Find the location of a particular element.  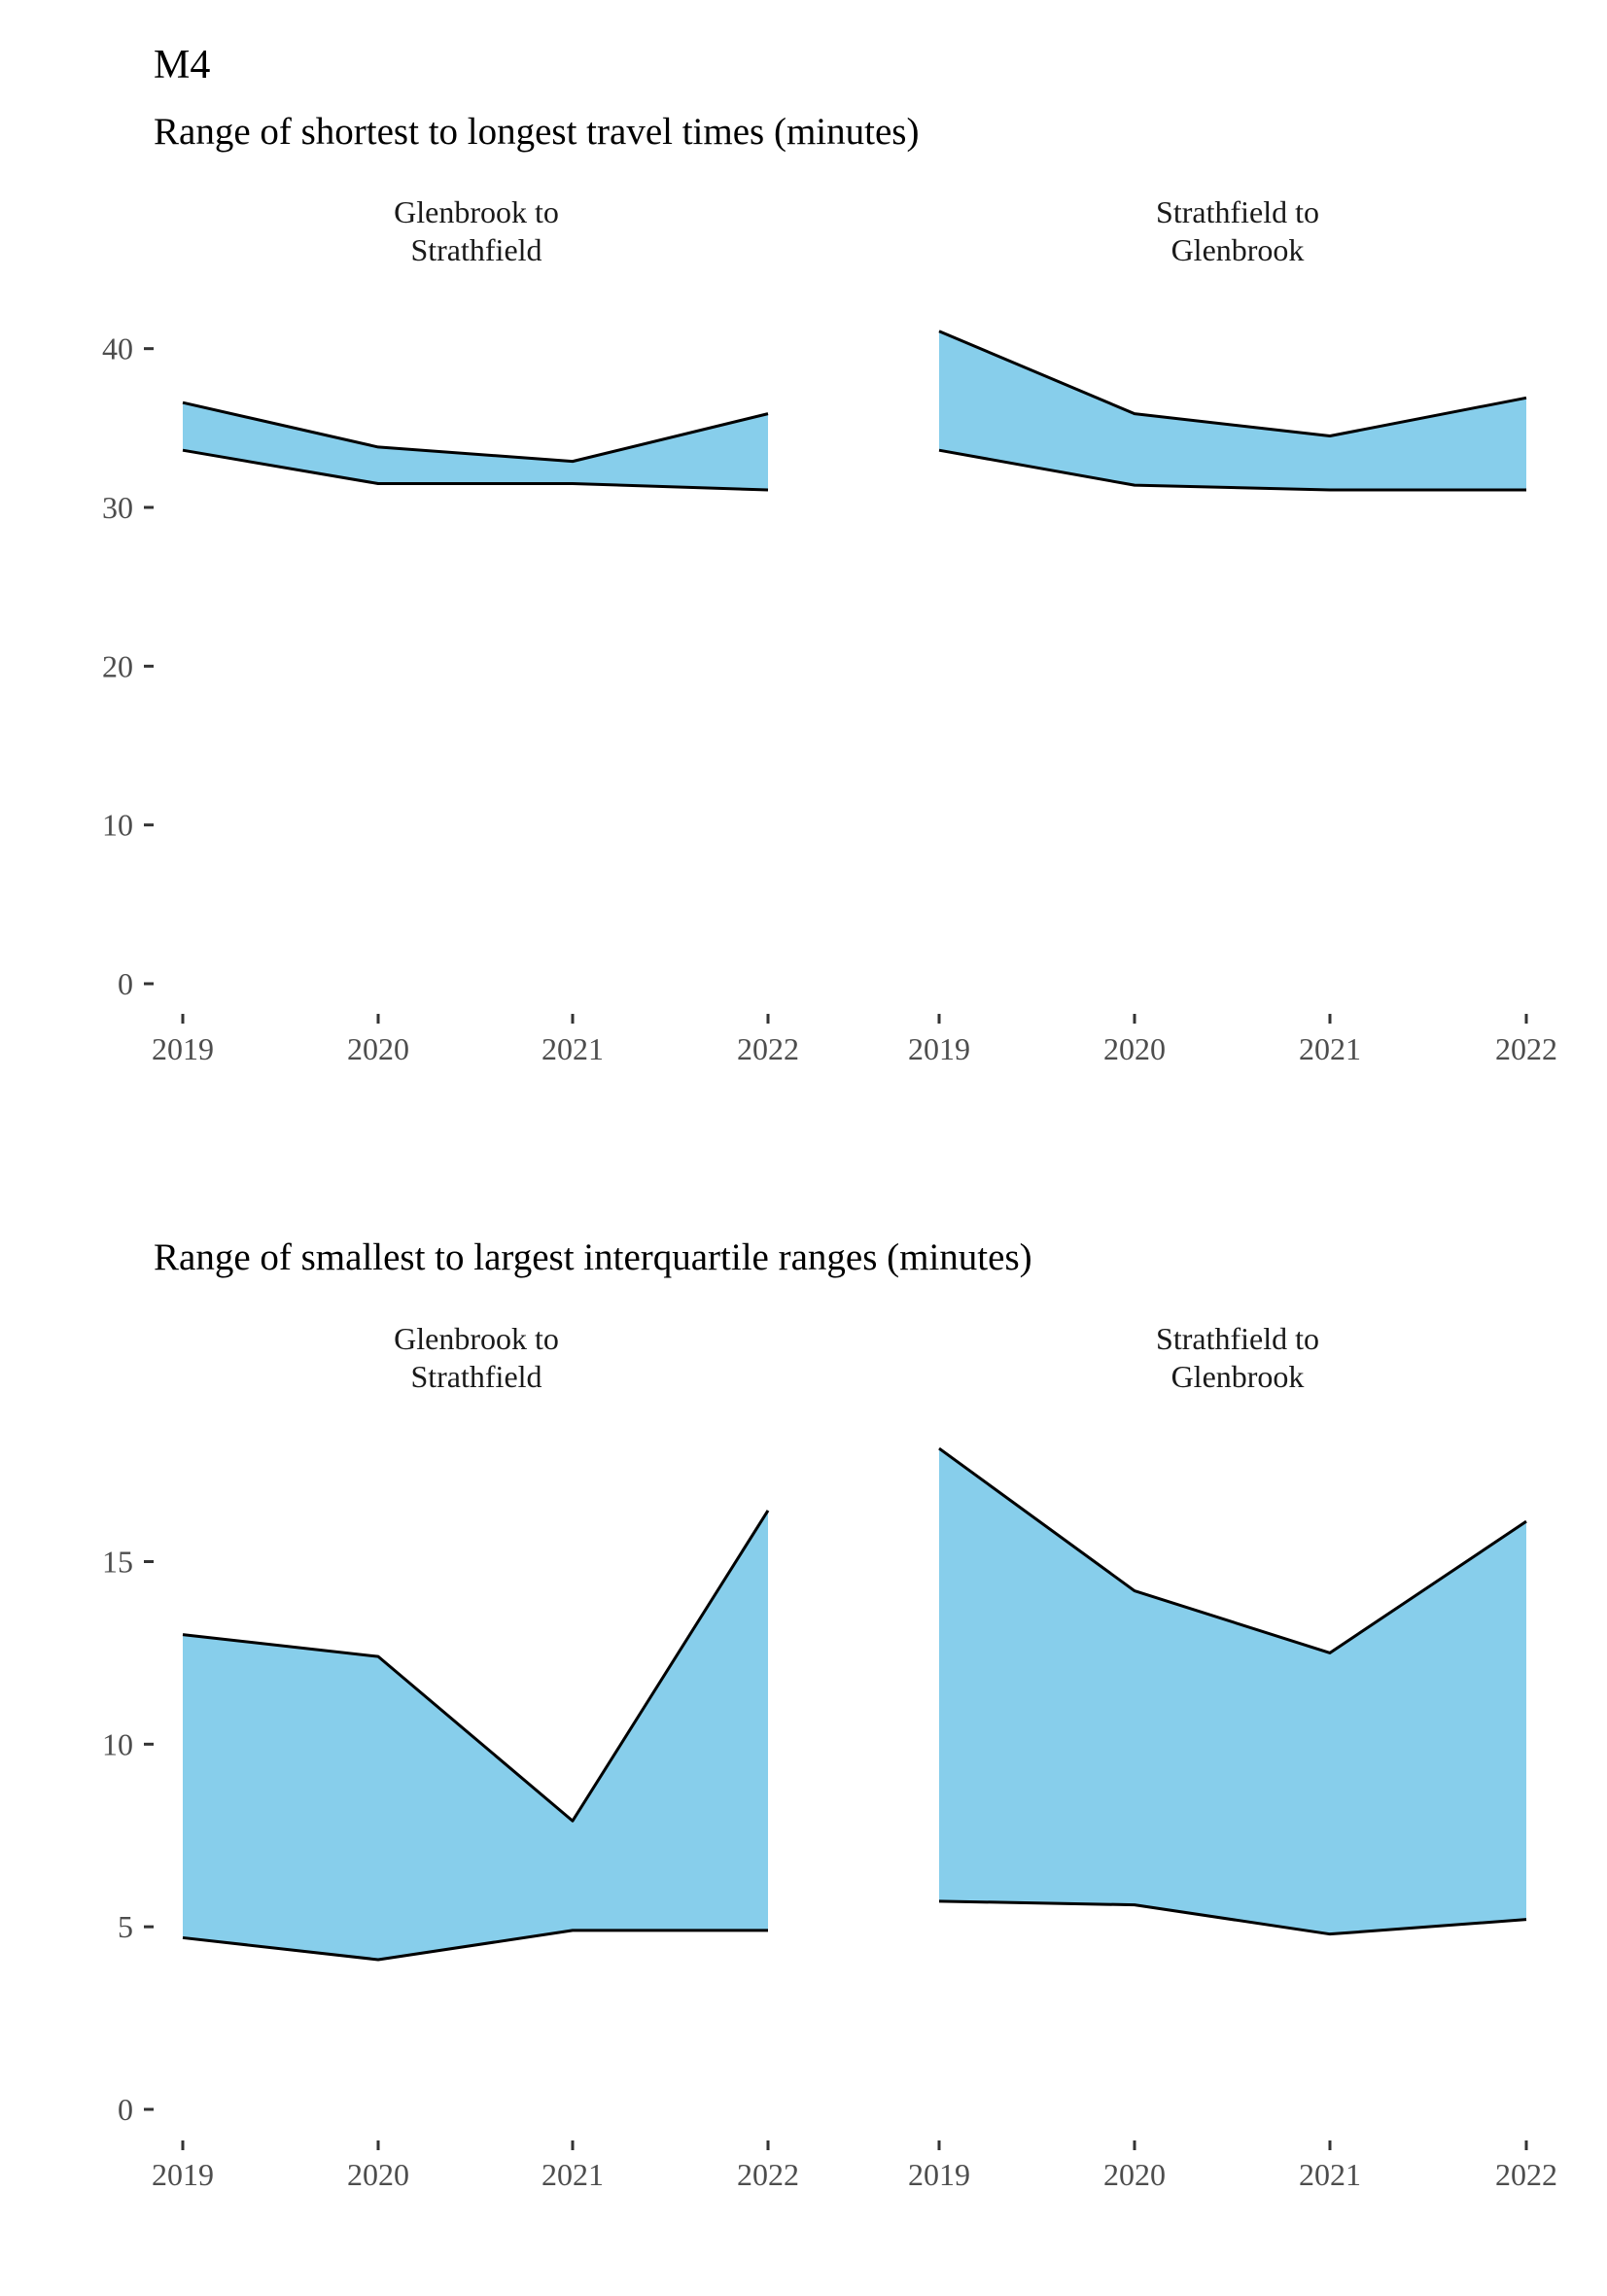

chart-1-panel-2-x-tick-label: 2019 is located at coordinates (939, 1048).